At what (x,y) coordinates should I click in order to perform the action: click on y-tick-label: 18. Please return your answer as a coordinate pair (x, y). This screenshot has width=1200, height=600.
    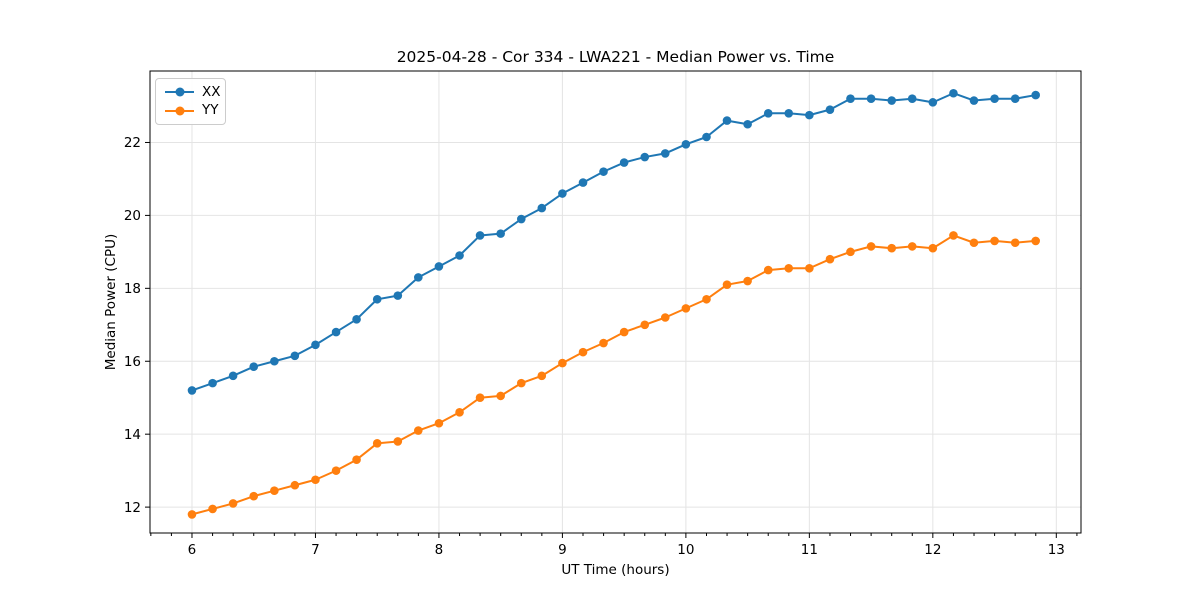
    Looking at the image, I should click on (132, 289).